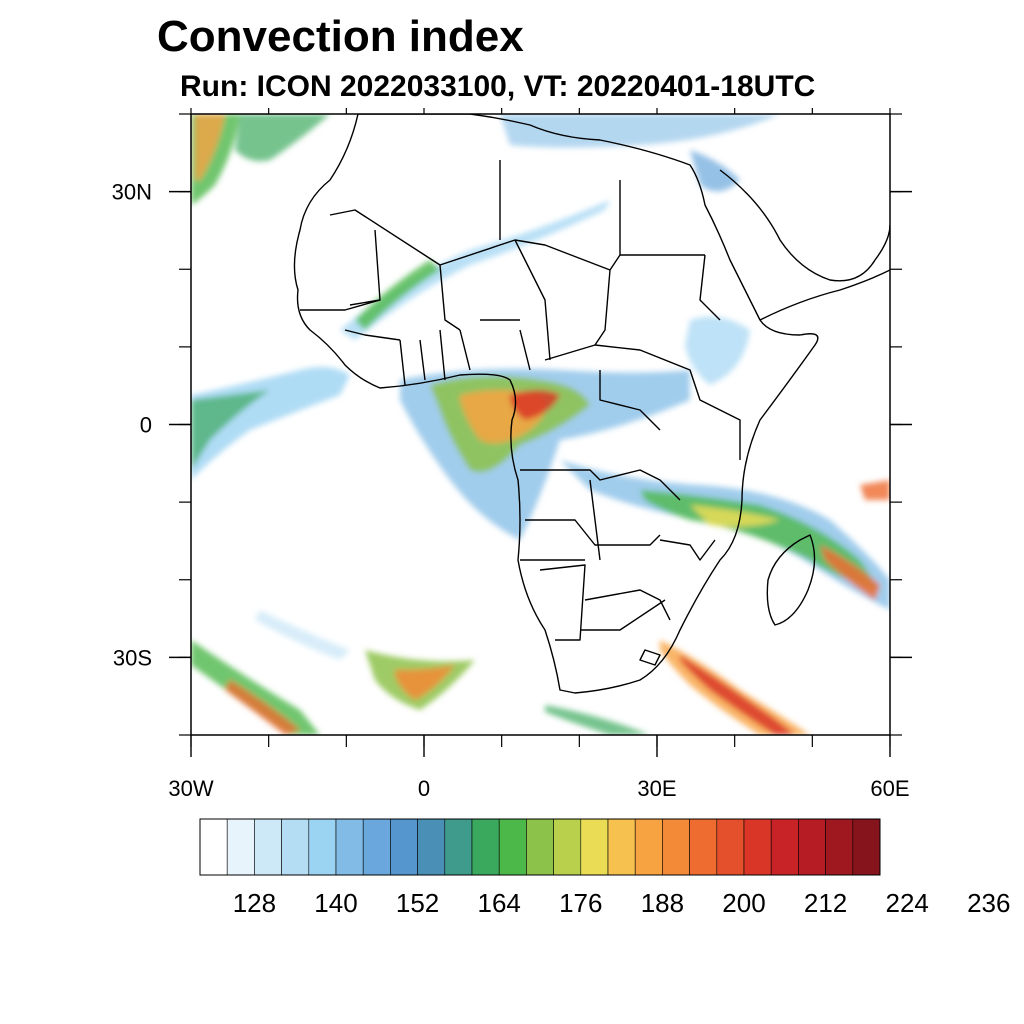 The height and width of the screenshot is (1024, 1024). I want to click on borders-central, so click(630, 452).